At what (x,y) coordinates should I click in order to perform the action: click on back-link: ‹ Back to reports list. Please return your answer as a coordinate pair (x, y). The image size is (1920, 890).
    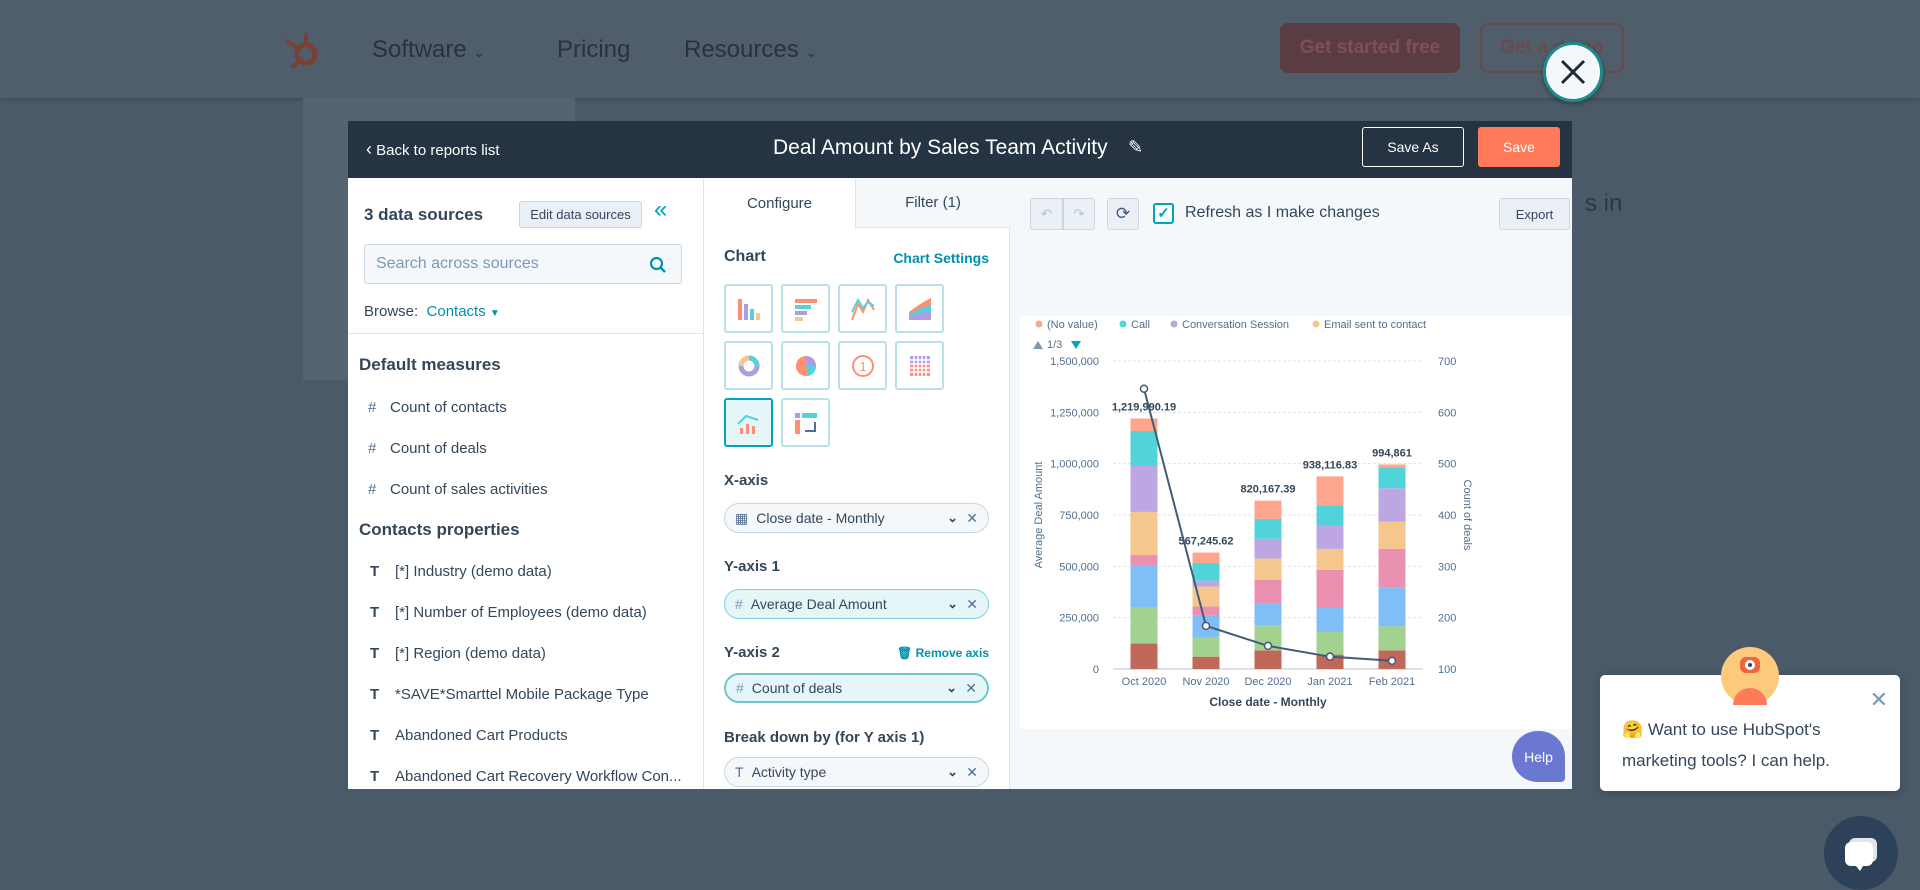
    Looking at the image, I should click on (433, 149).